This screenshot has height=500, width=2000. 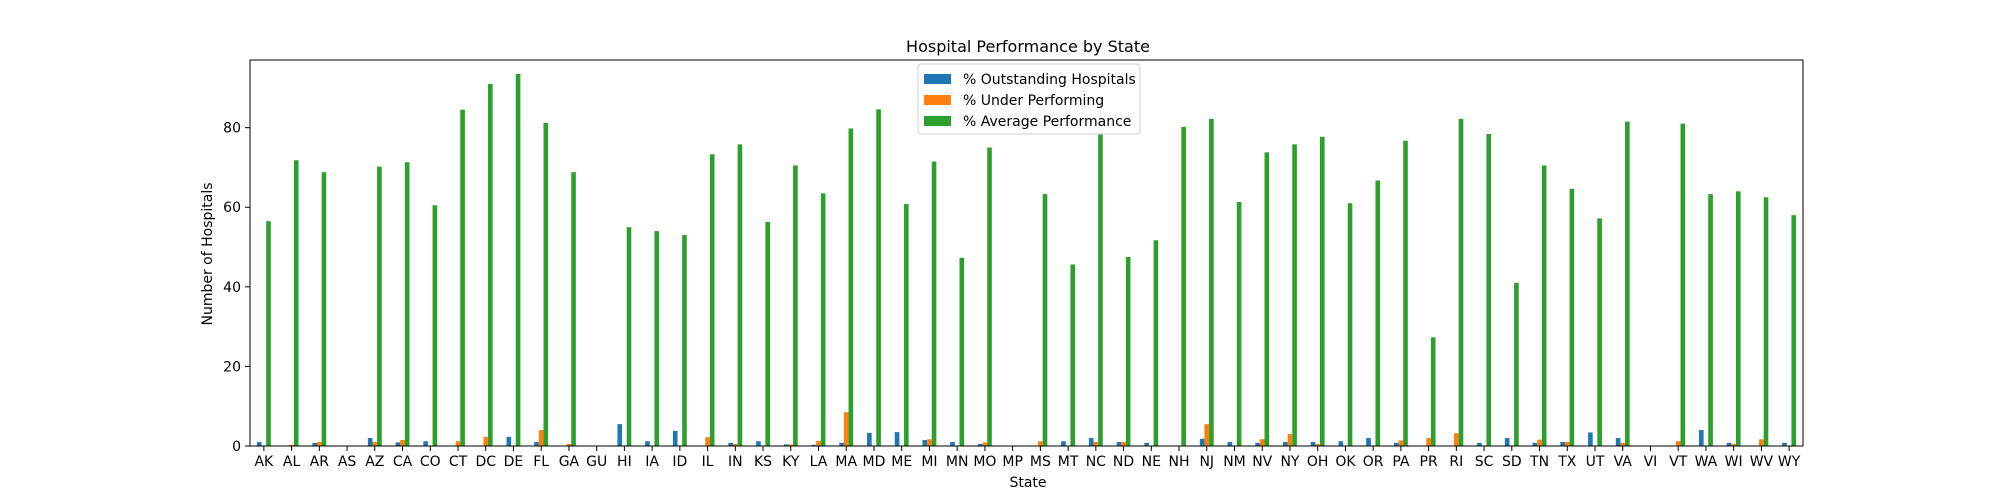 What do you see at coordinates (1651, 462) in the screenshot?
I see `x-tick-label: VI` at bounding box center [1651, 462].